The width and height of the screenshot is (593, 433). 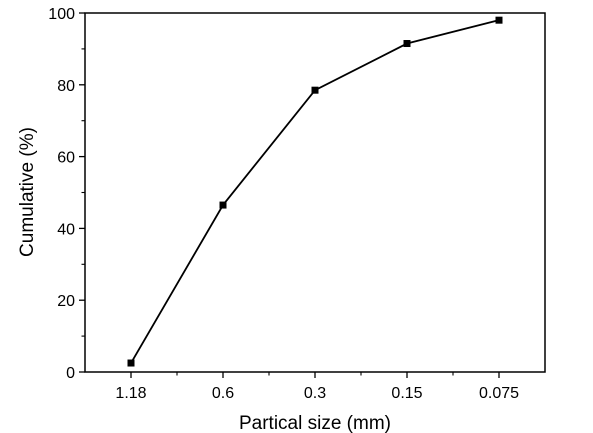 What do you see at coordinates (315, 375) in the screenshot?
I see `x-axis-ticks` at bounding box center [315, 375].